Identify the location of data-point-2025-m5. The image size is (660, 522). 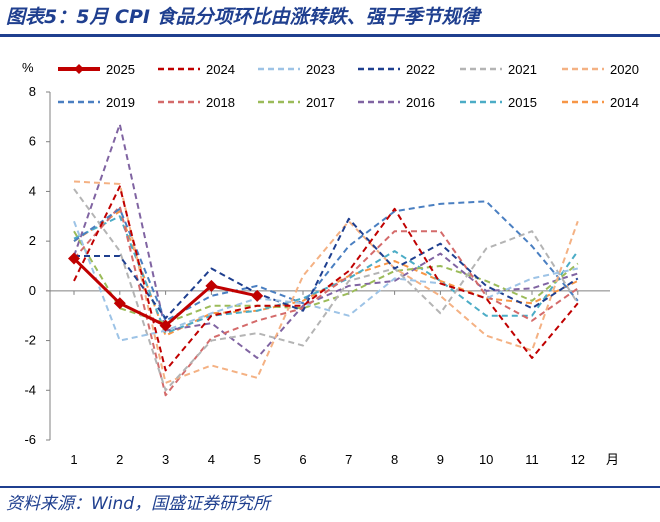
(257, 295).